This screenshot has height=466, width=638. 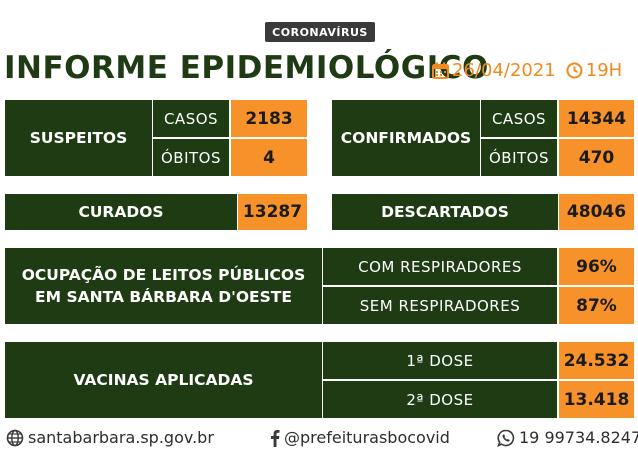 I want to click on suspeitos-casos-label: CASOS, so click(x=191, y=118).